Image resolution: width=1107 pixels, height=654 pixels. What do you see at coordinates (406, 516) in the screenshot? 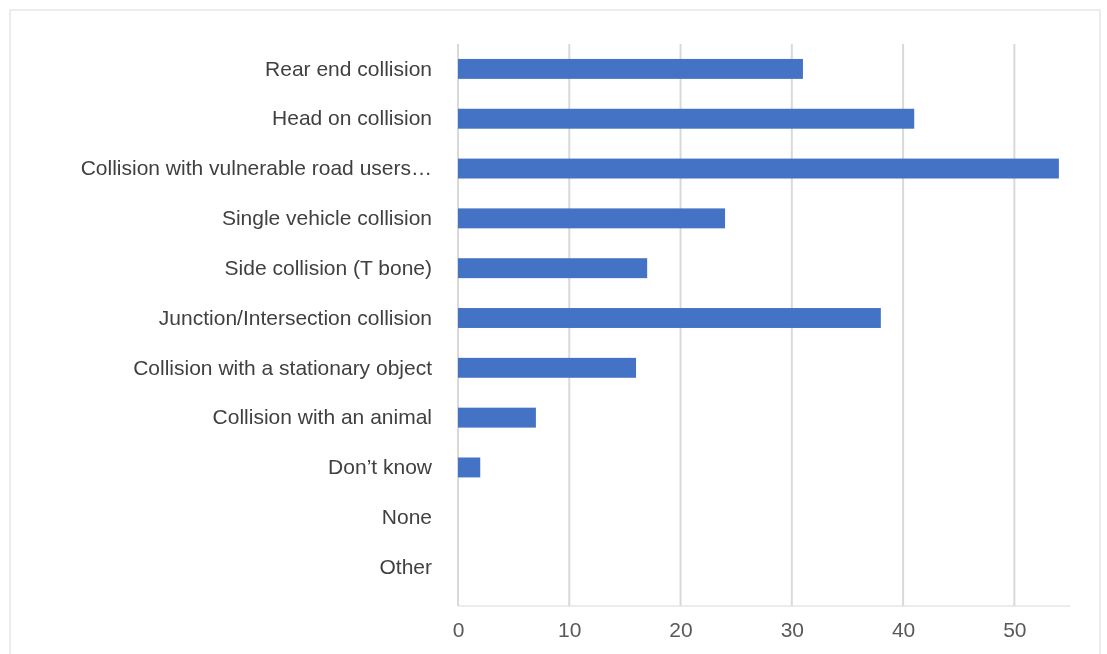
I see `y-tick-label: None` at bounding box center [406, 516].